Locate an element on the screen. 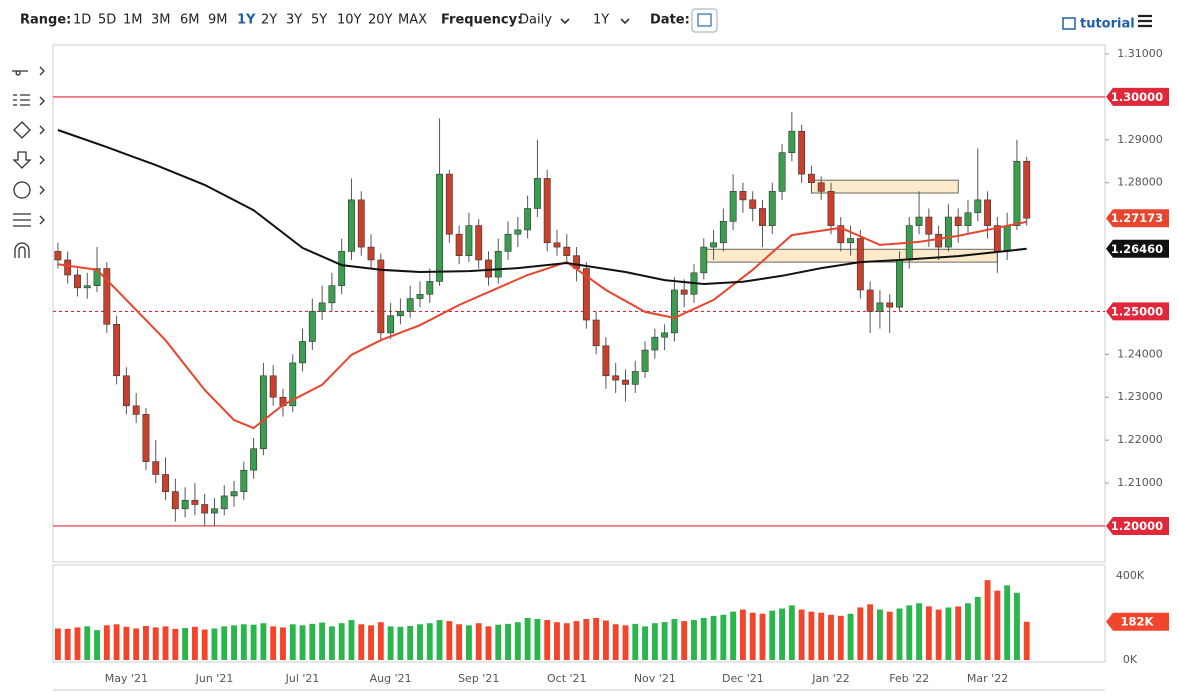  menu-icon is located at coordinates (1145, 21).